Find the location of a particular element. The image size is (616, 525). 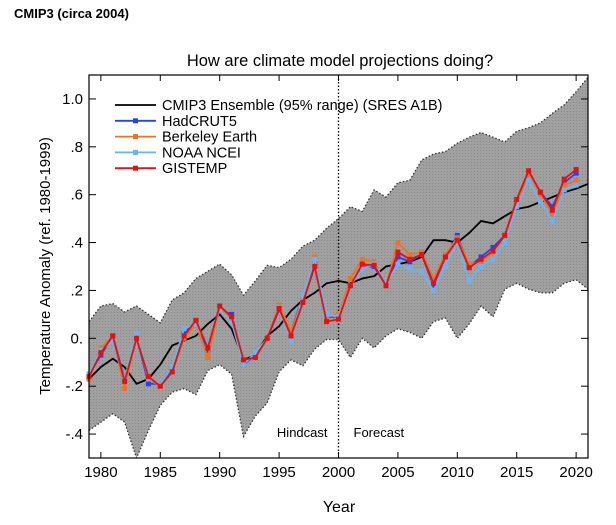

series-1-point-2008 is located at coordinates (434, 278).